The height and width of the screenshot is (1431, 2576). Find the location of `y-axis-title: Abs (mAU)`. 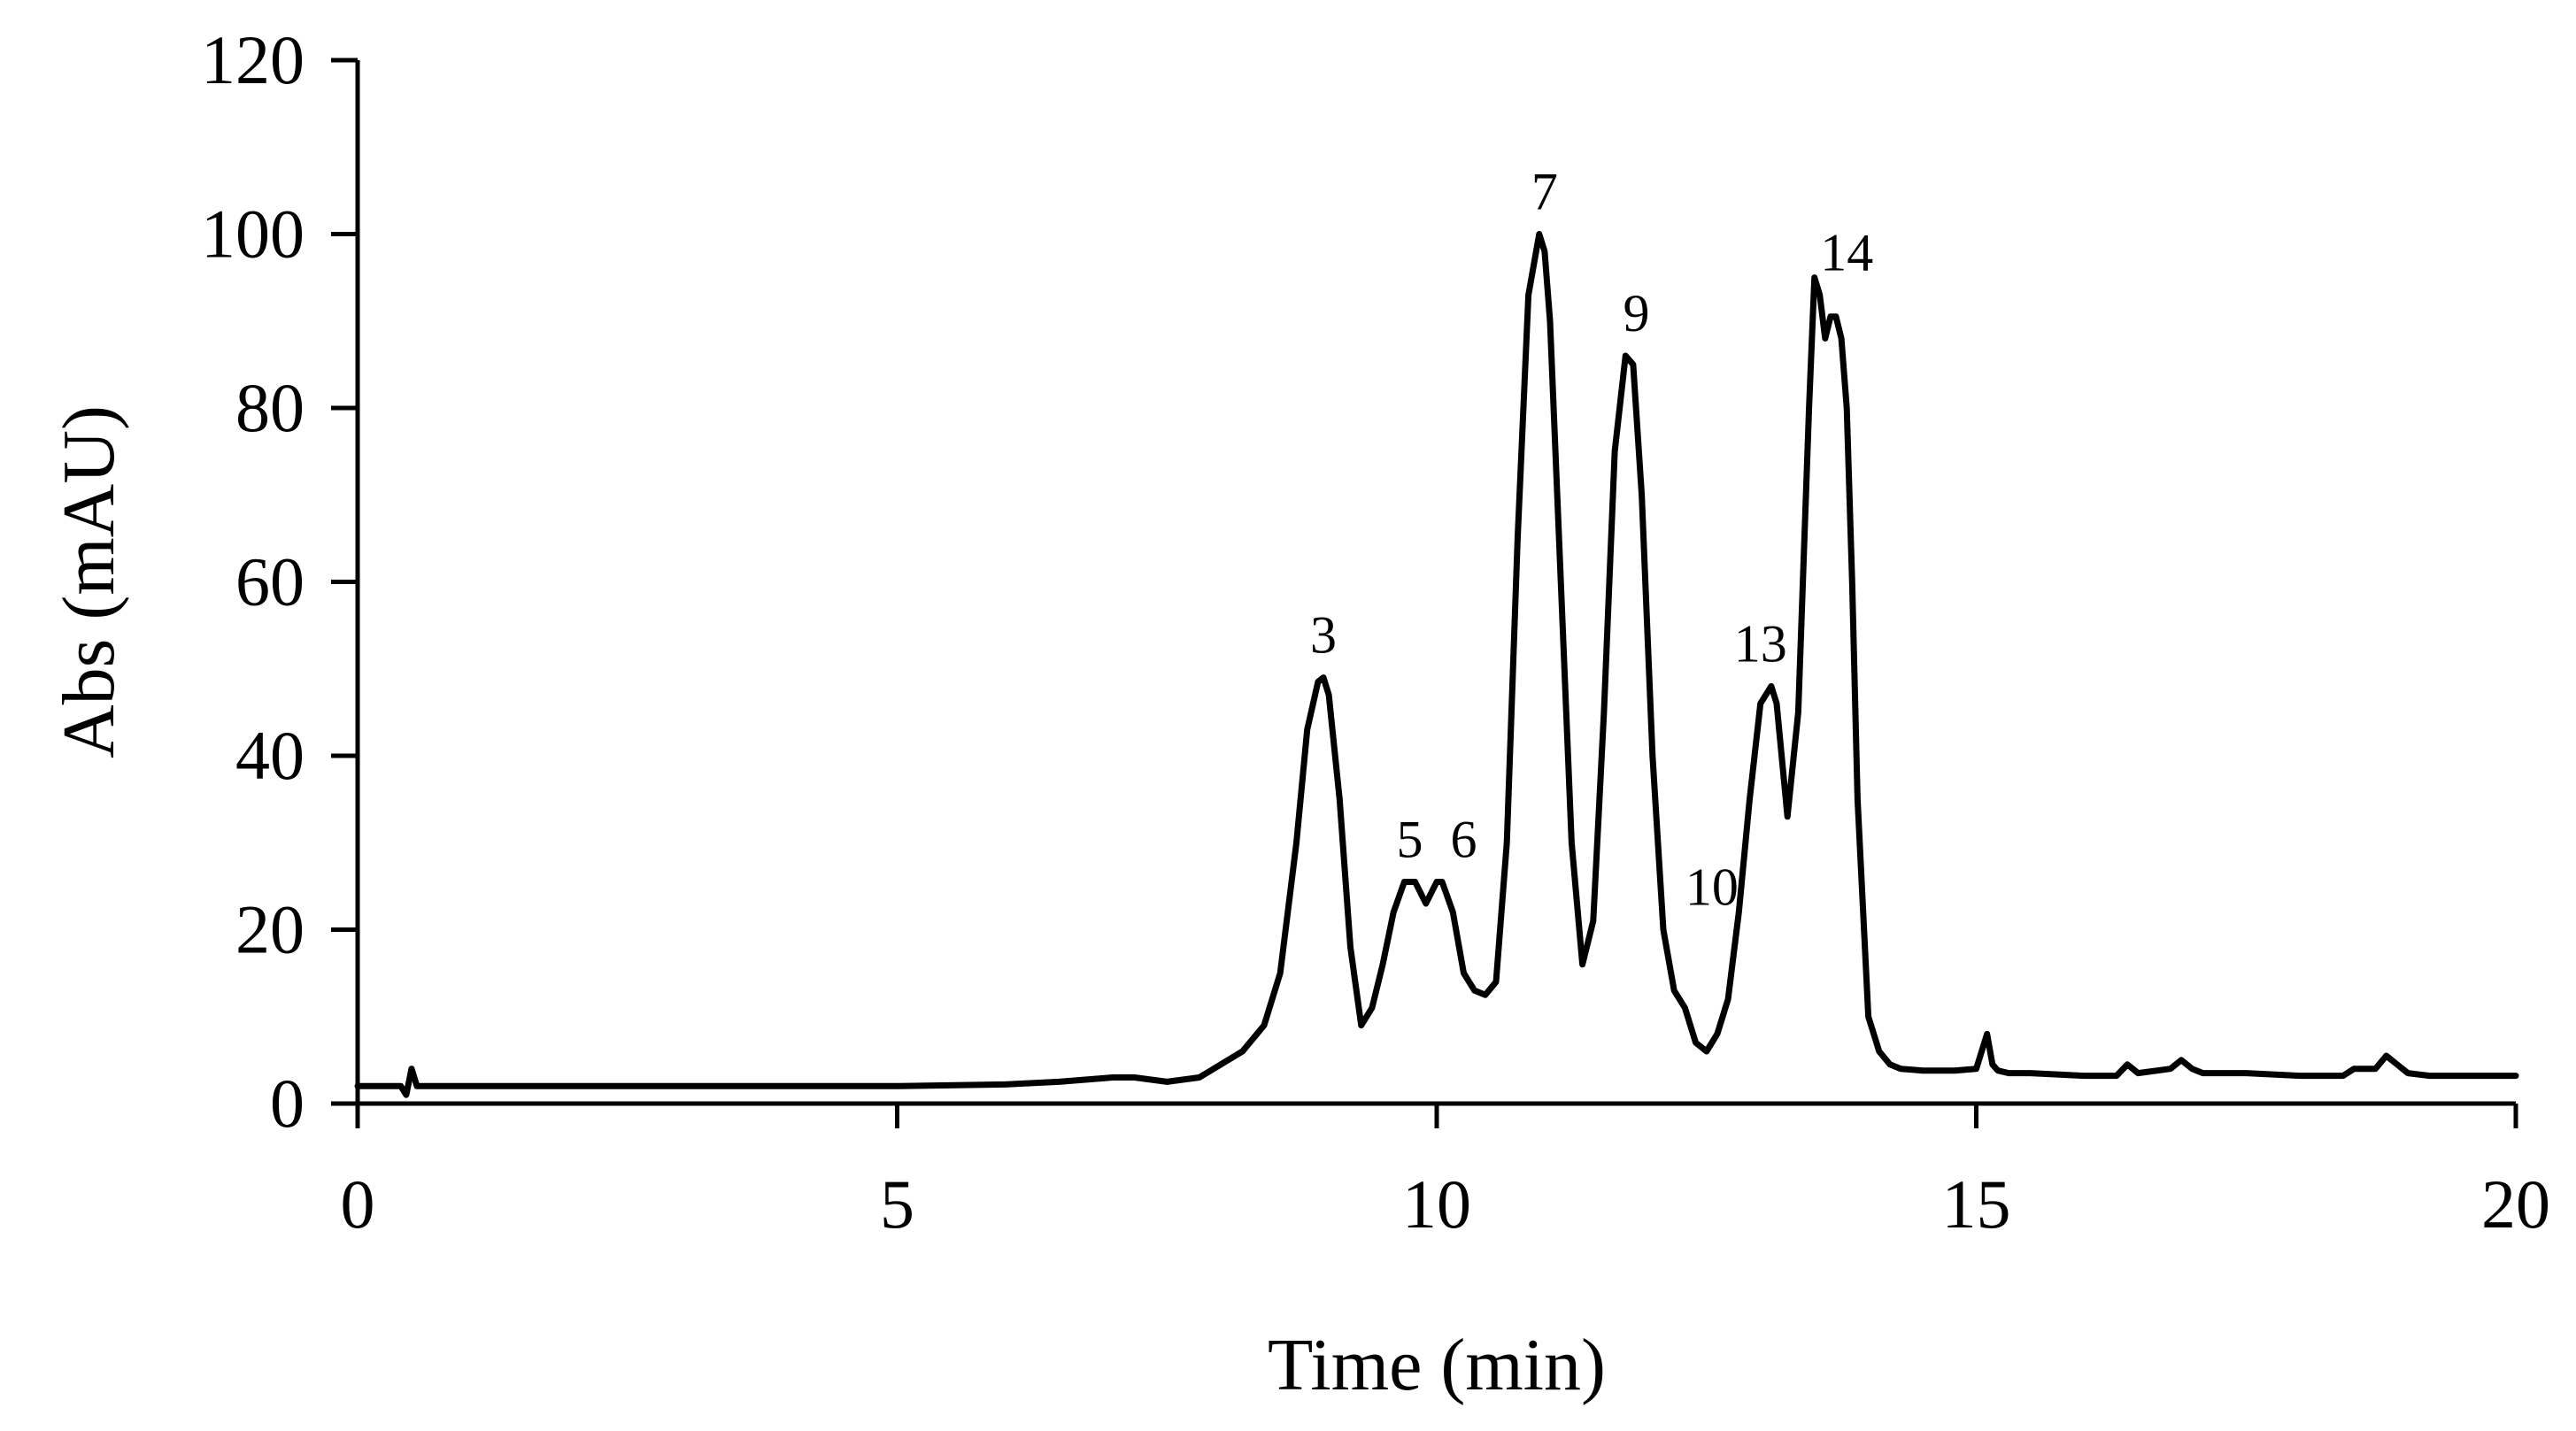

y-axis-title: Abs (mAU) is located at coordinates (89, 581).